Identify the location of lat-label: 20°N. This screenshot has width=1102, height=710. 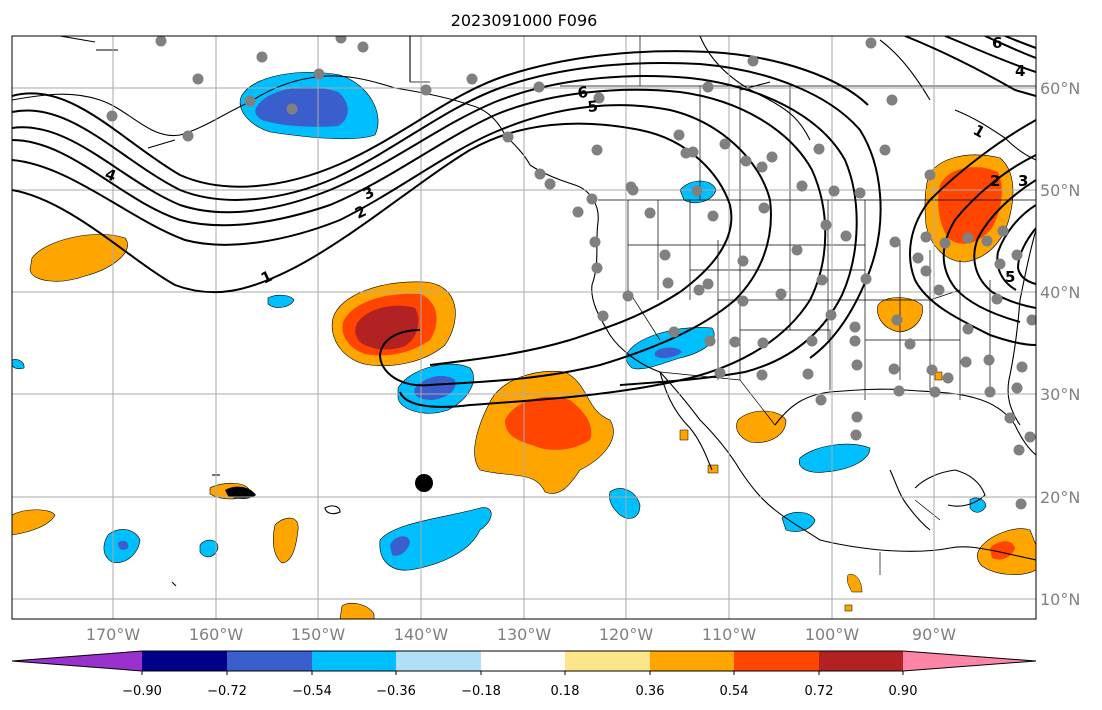
(1060, 497).